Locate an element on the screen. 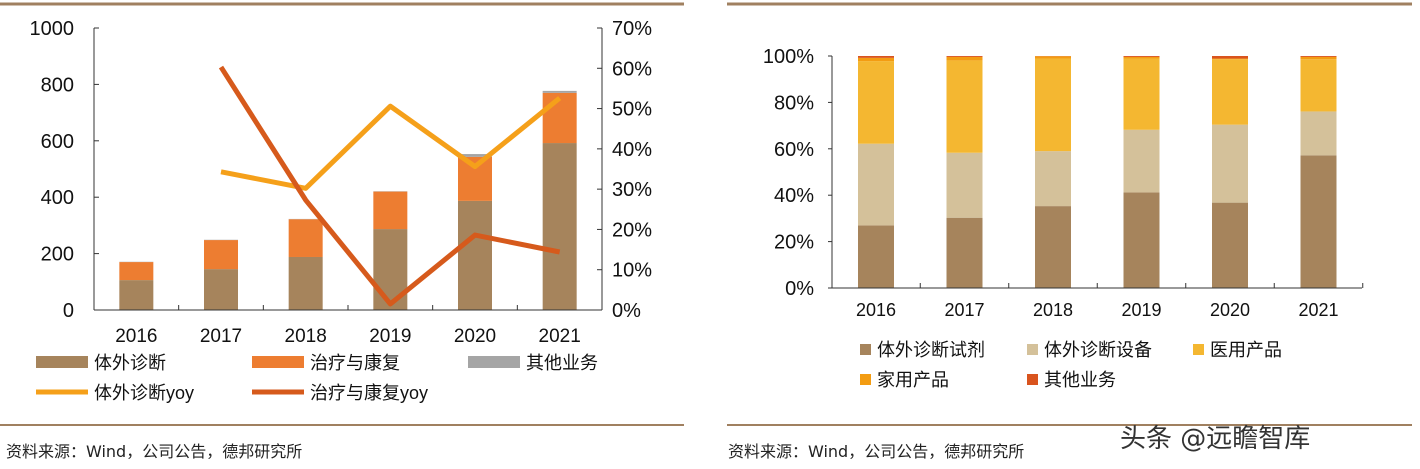 The height and width of the screenshot is (469, 1420). y2-tick-label: 20% is located at coordinates (632, 230).